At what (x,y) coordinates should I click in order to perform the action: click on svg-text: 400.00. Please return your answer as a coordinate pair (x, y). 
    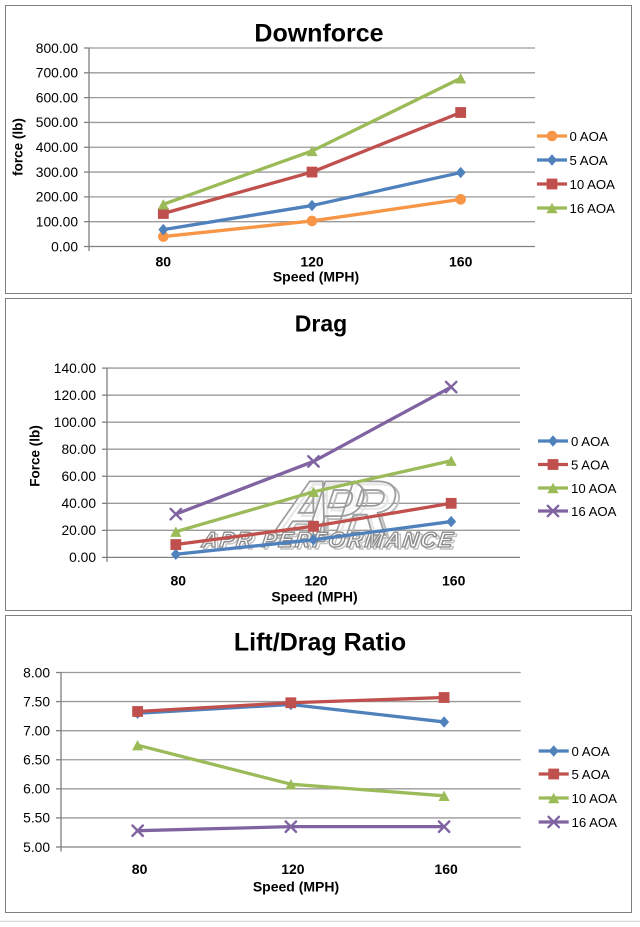
    Looking at the image, I should click on (57, 147).